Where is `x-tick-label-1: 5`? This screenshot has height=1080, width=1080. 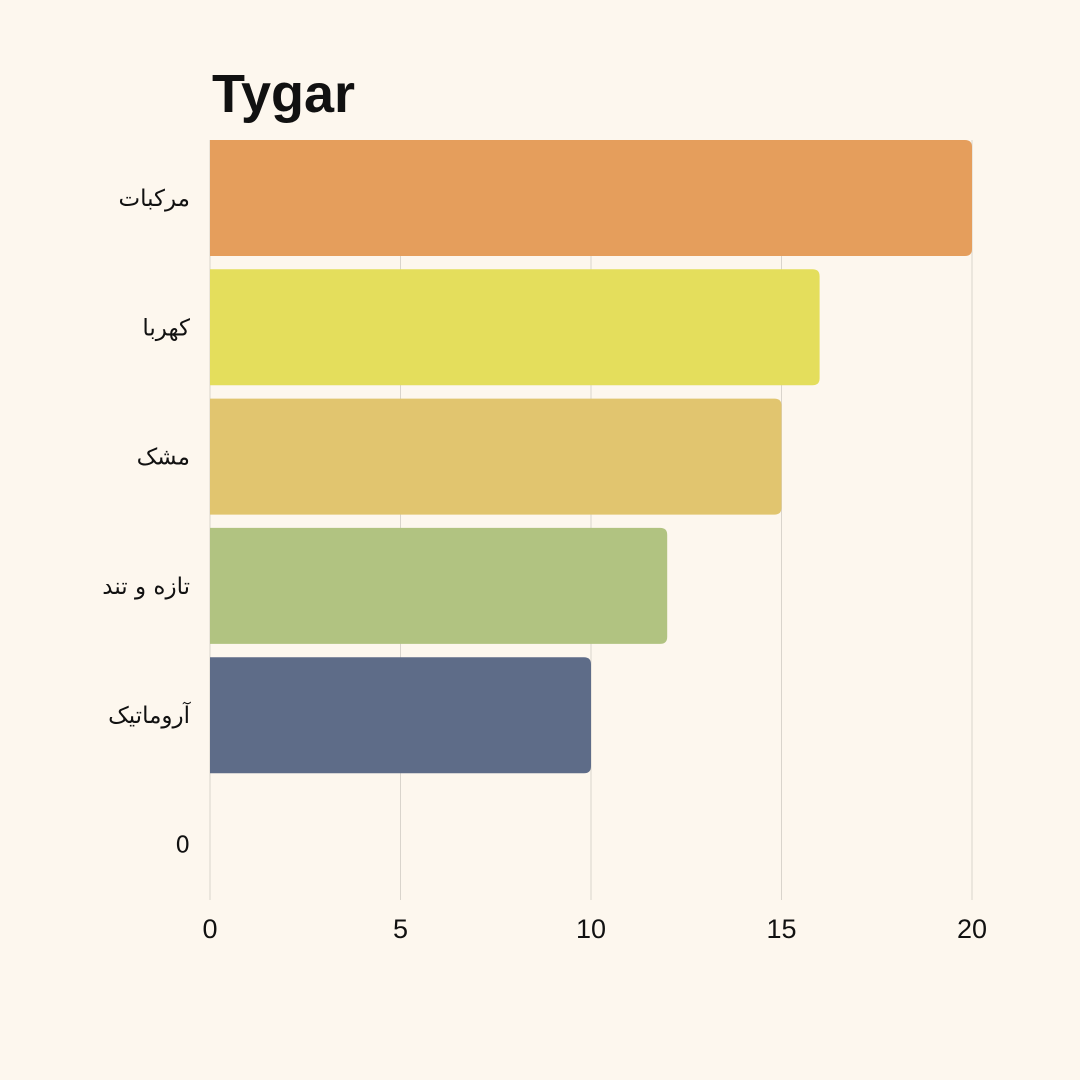 x-tick-label-1: 5 is located at coordinates (400, 929).